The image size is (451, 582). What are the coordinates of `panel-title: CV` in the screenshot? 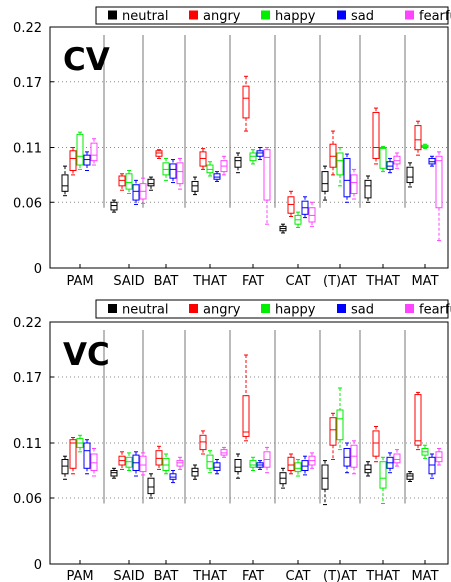 It's located at (86, 60).